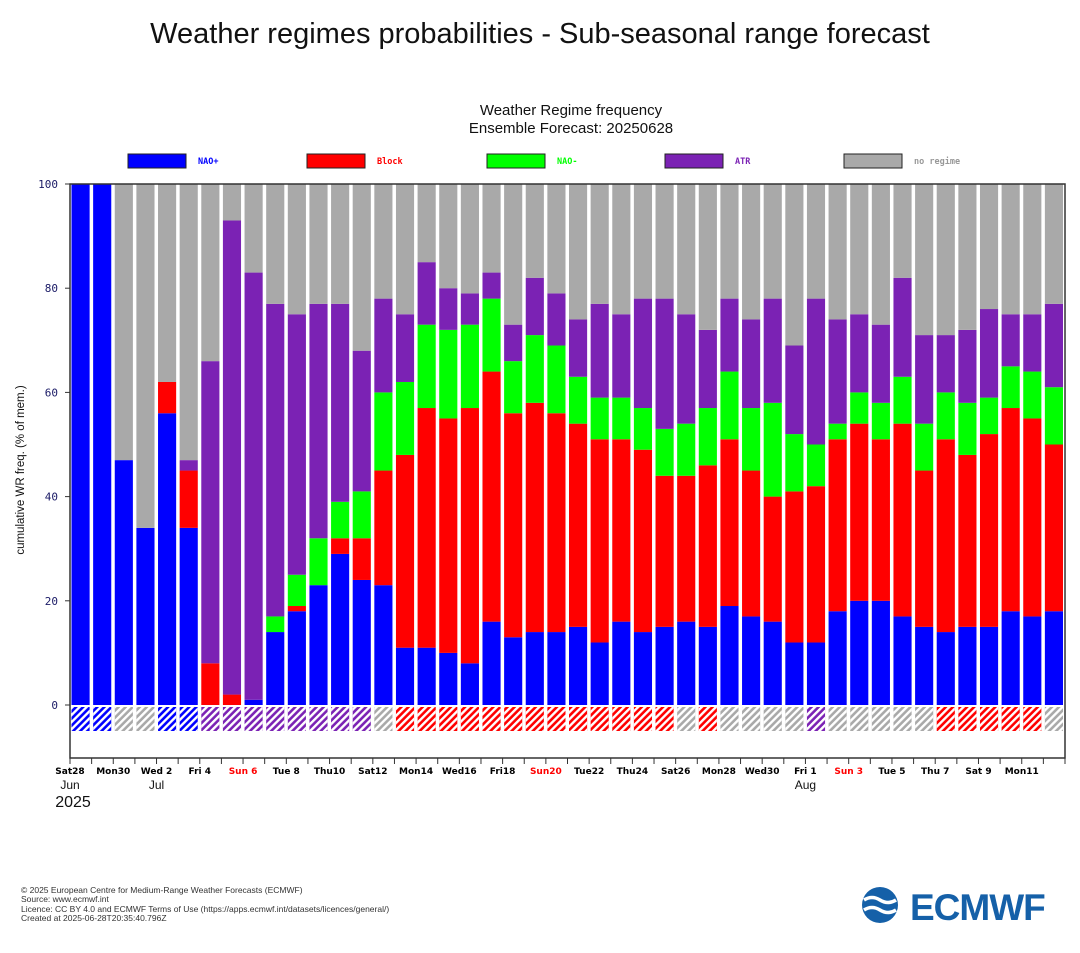 The image size is (1080, 953). What do you see at coordinates (200, 772) in the screenshot?
I see `x-tick-label: Fri 4` at bounding box center [200, 772].